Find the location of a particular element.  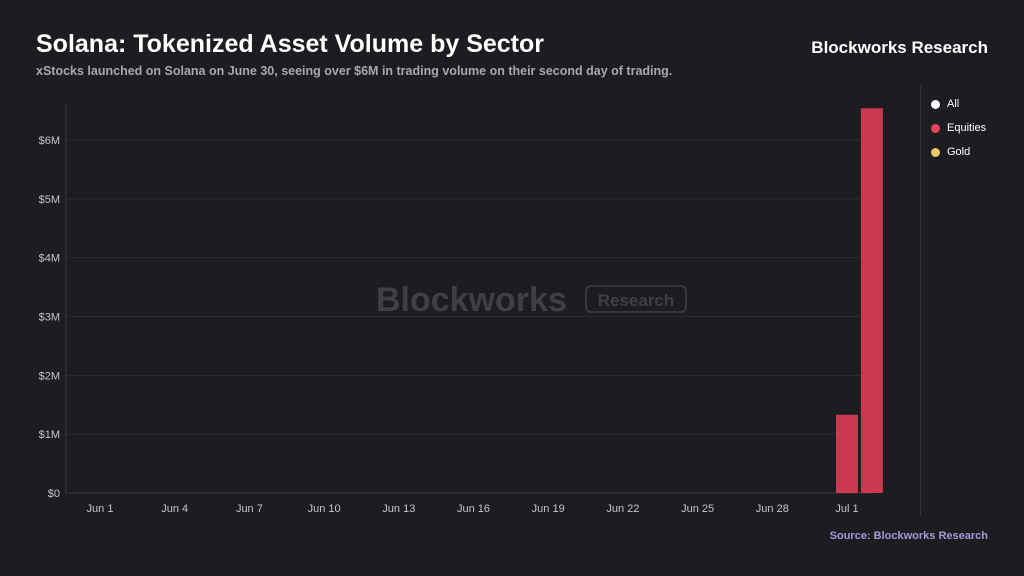

bars is located at coordinates (859, 300).